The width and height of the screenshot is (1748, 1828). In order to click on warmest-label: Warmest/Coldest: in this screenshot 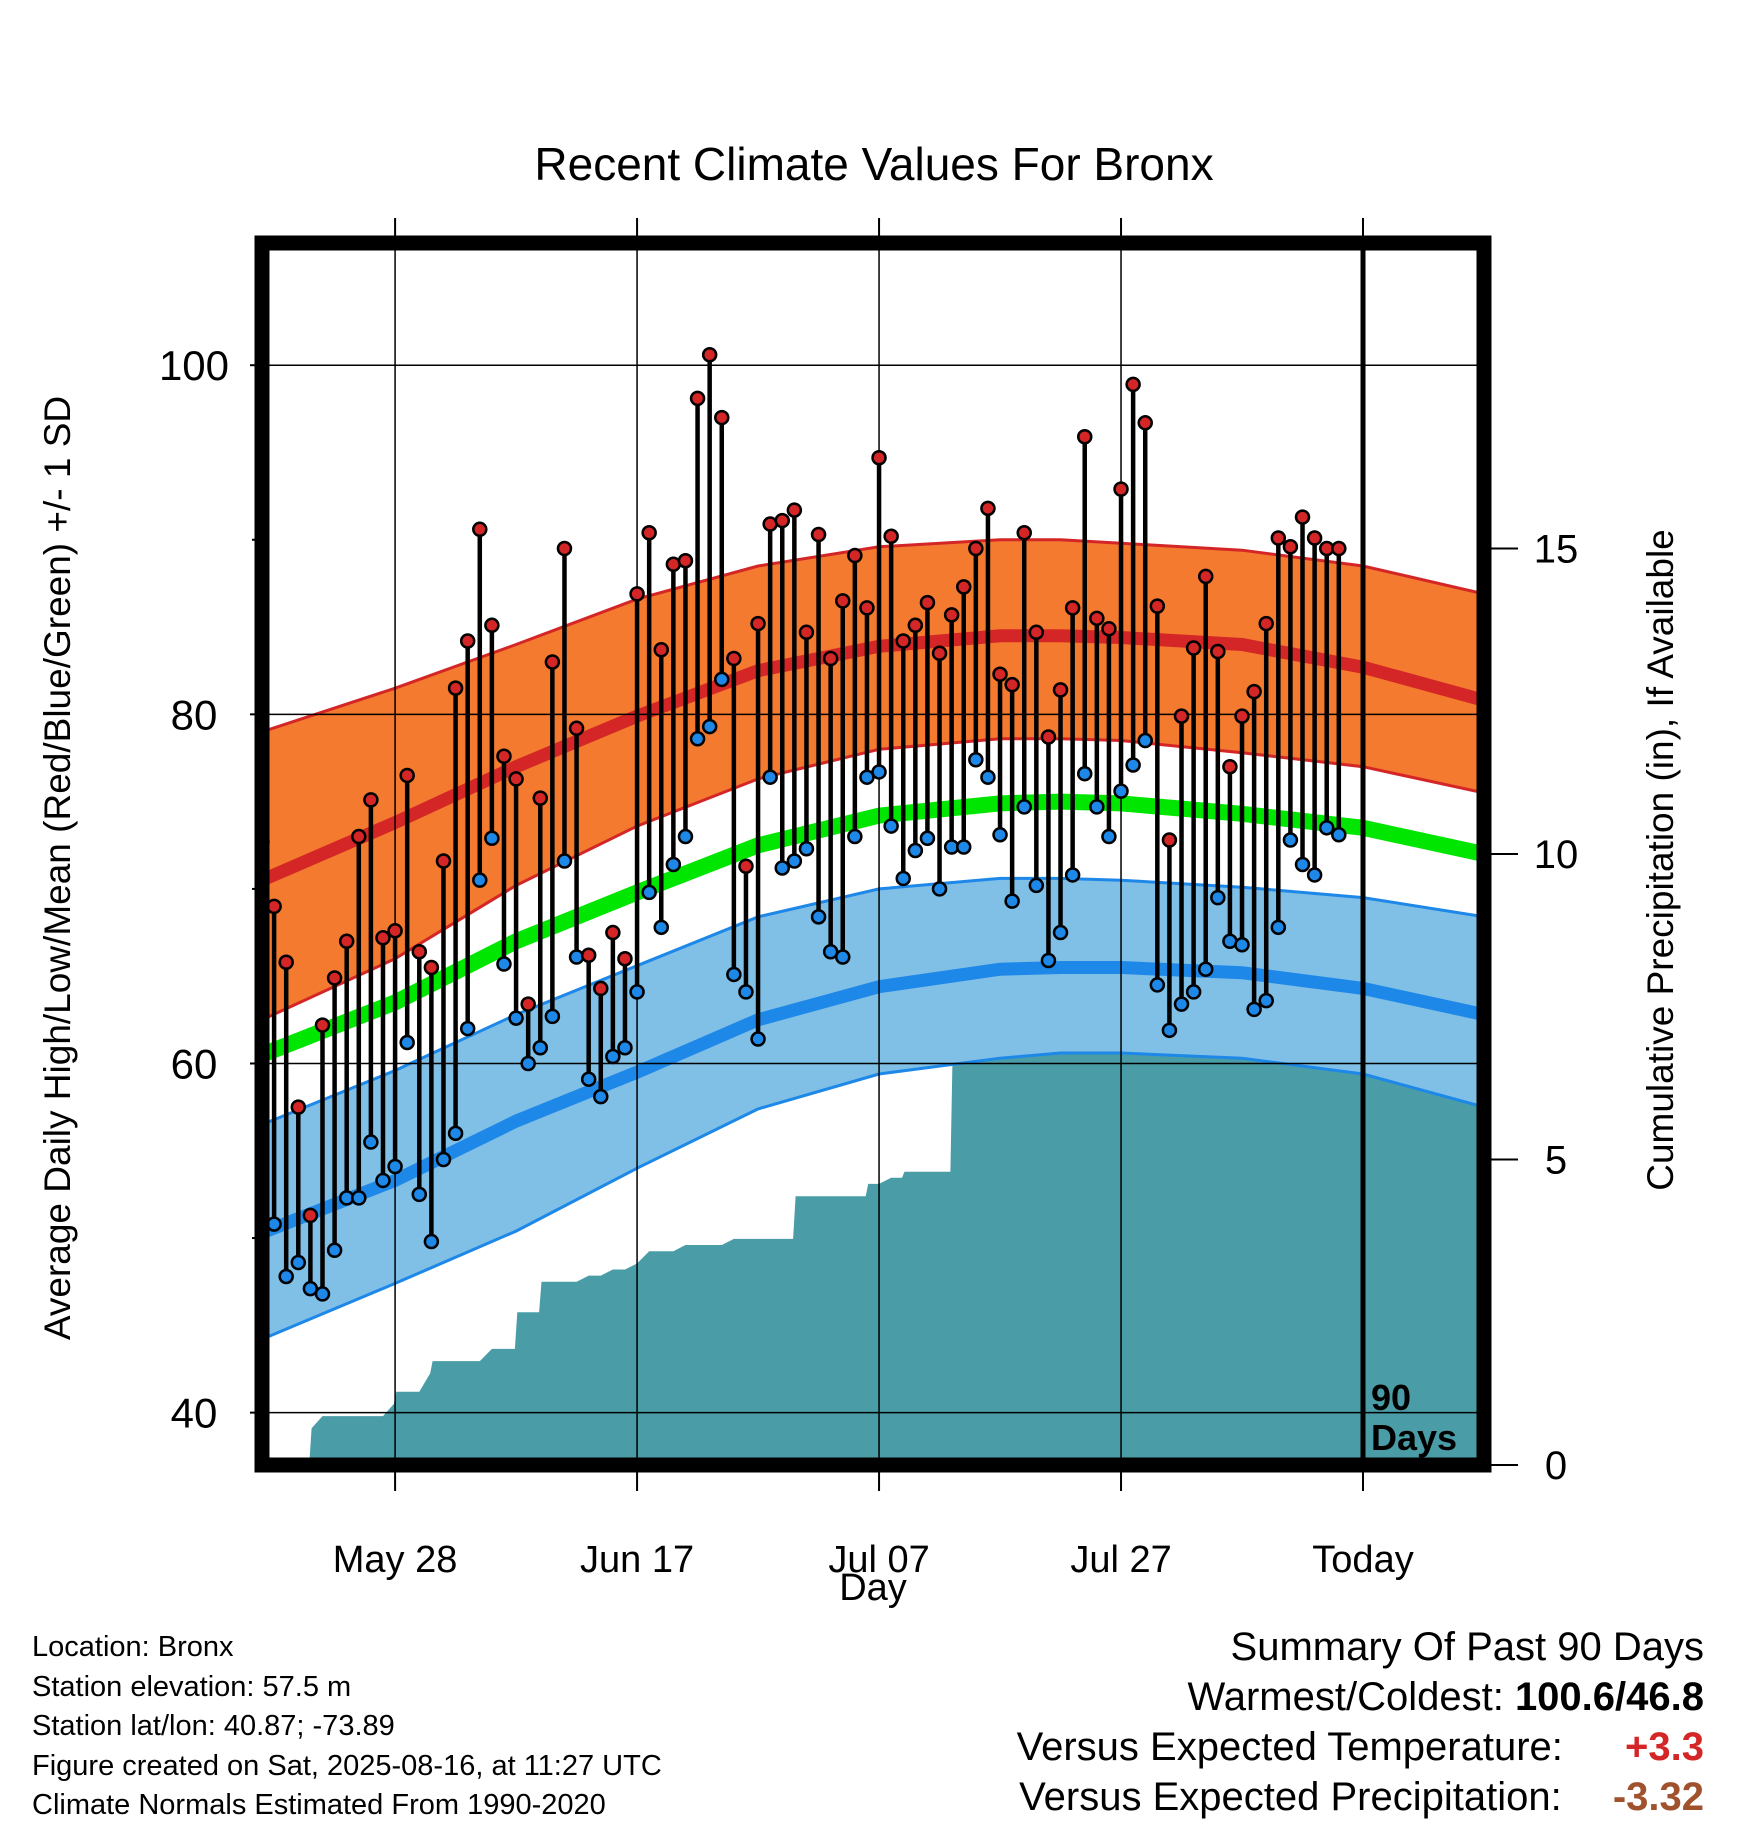, I will do `click(1345, 1697)`.